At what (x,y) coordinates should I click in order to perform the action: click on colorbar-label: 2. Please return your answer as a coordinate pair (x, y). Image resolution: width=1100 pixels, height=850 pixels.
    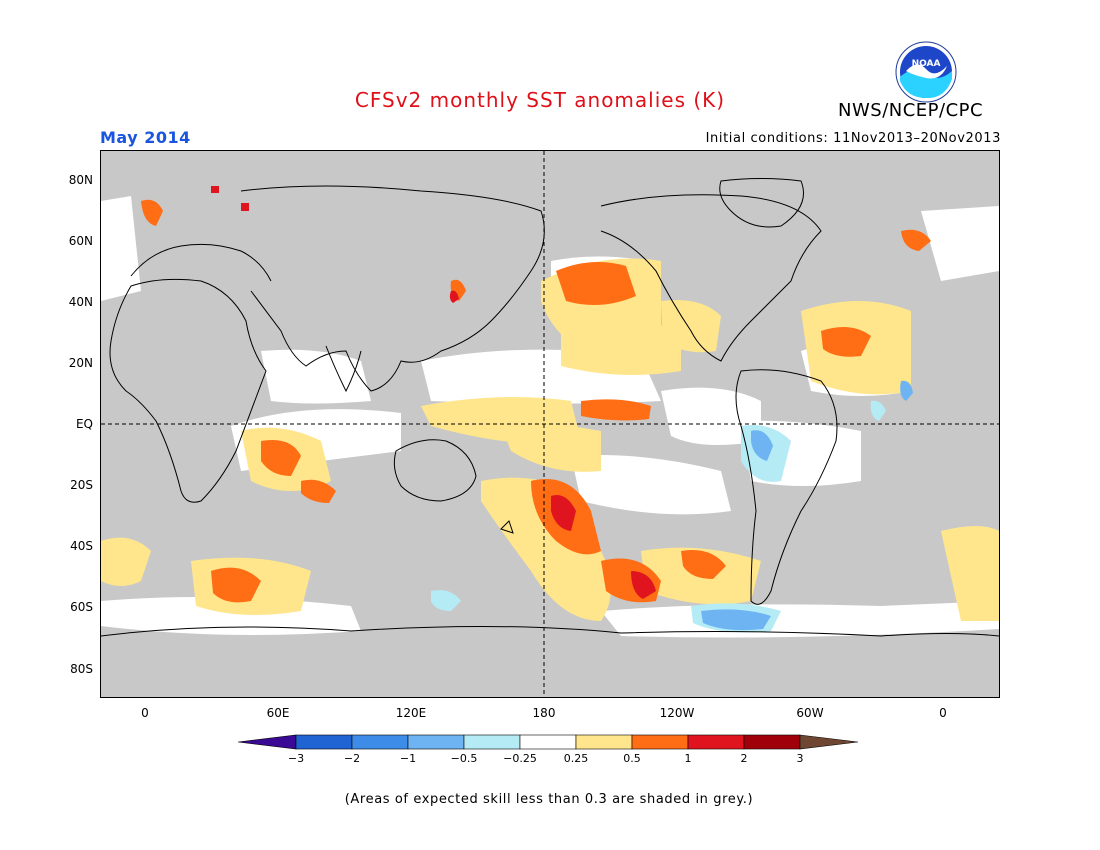
    Looking at the image, I should click on (744, 758).